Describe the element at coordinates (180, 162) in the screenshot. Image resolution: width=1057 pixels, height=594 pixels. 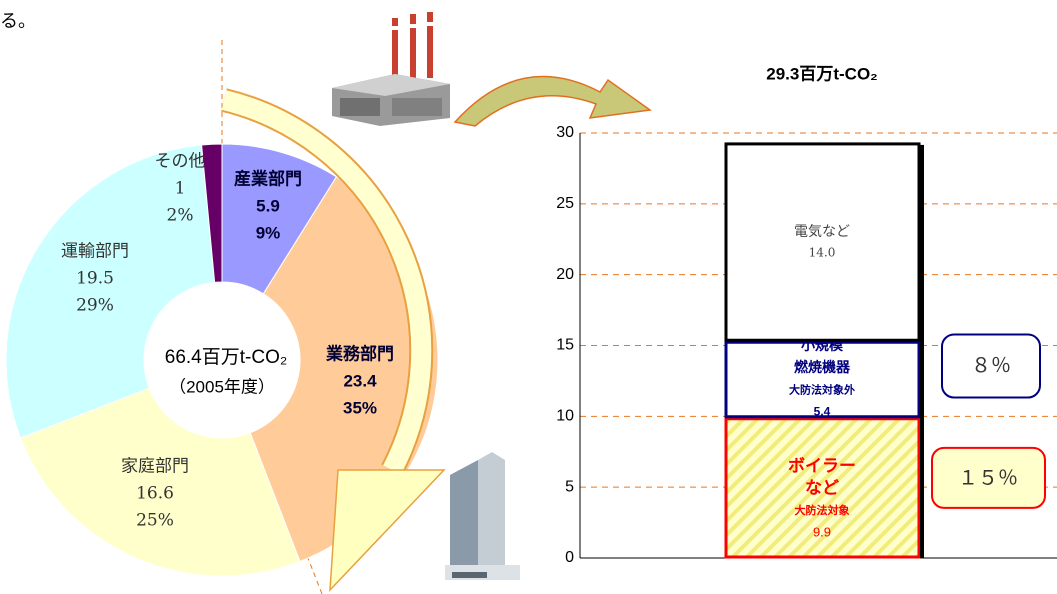
I see `segment-label: その他` at that location.